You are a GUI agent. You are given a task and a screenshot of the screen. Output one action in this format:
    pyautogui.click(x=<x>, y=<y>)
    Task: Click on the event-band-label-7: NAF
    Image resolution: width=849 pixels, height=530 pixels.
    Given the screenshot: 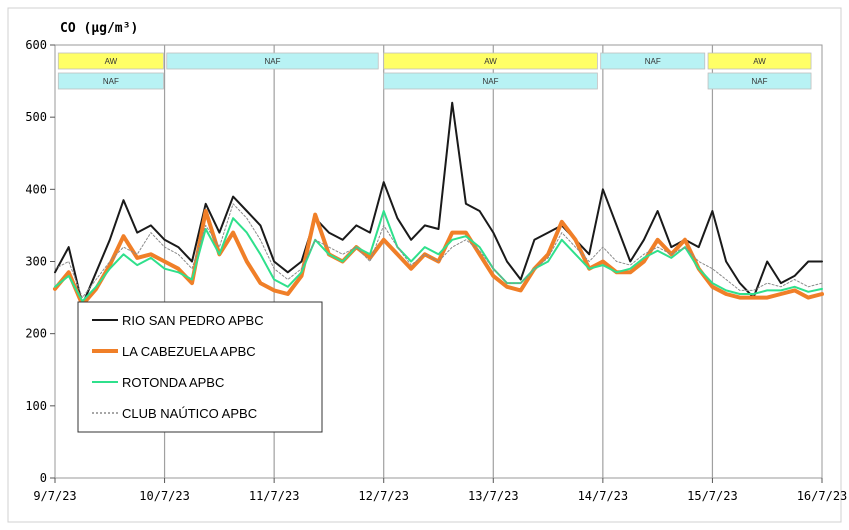 What is the action you would take?
    pyautogui.click(x=760, y=81)
    